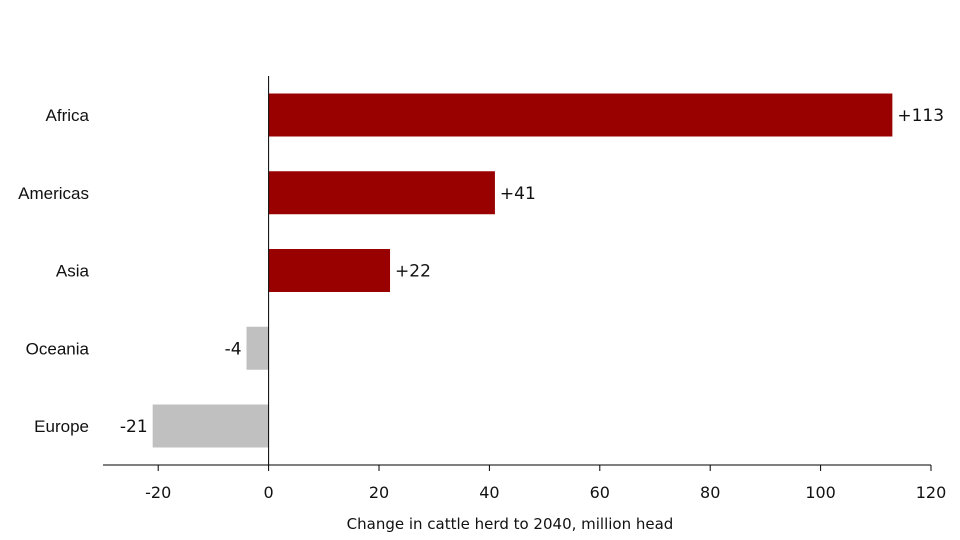 The image size is (960, 540). Describe the element at coordinates (525, 483) in the screenshot. I see `x-axis: -20 0 20 40 60 80 100 120` at that location.